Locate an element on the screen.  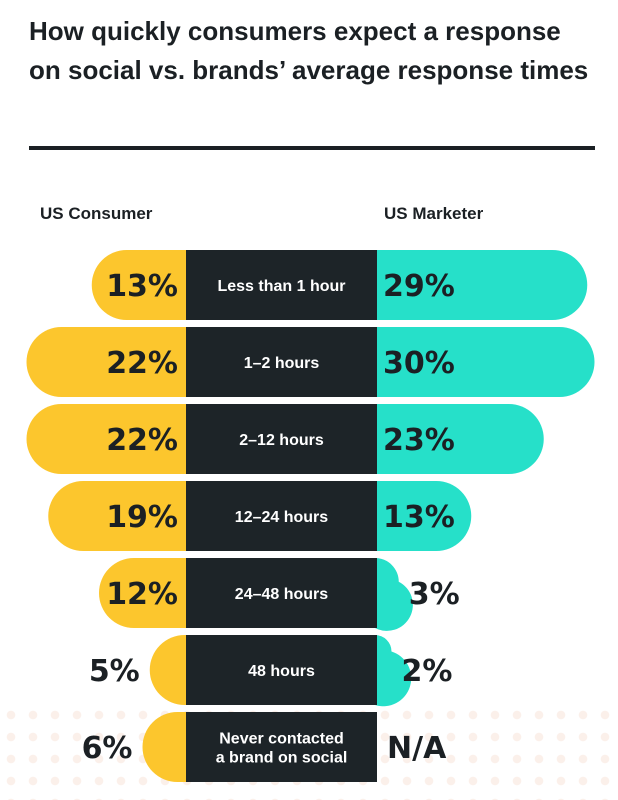
consumer-value-label: 13% is located at coordinates (142, 286).